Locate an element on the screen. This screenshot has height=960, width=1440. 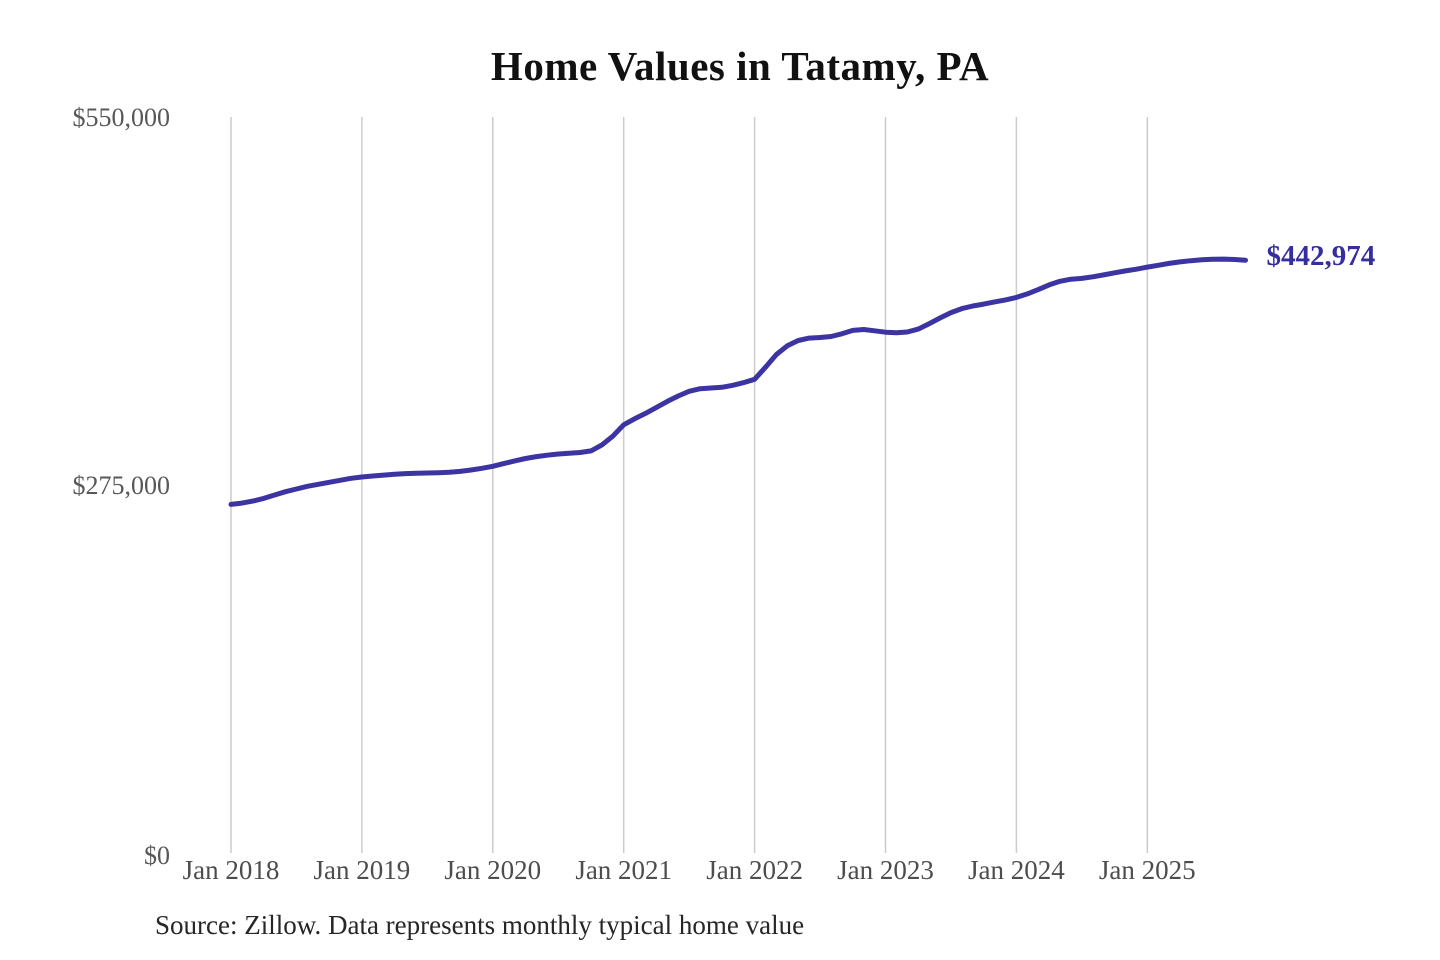
x-tick-label: Jan 2025 is located at coordinates (1147, 870).